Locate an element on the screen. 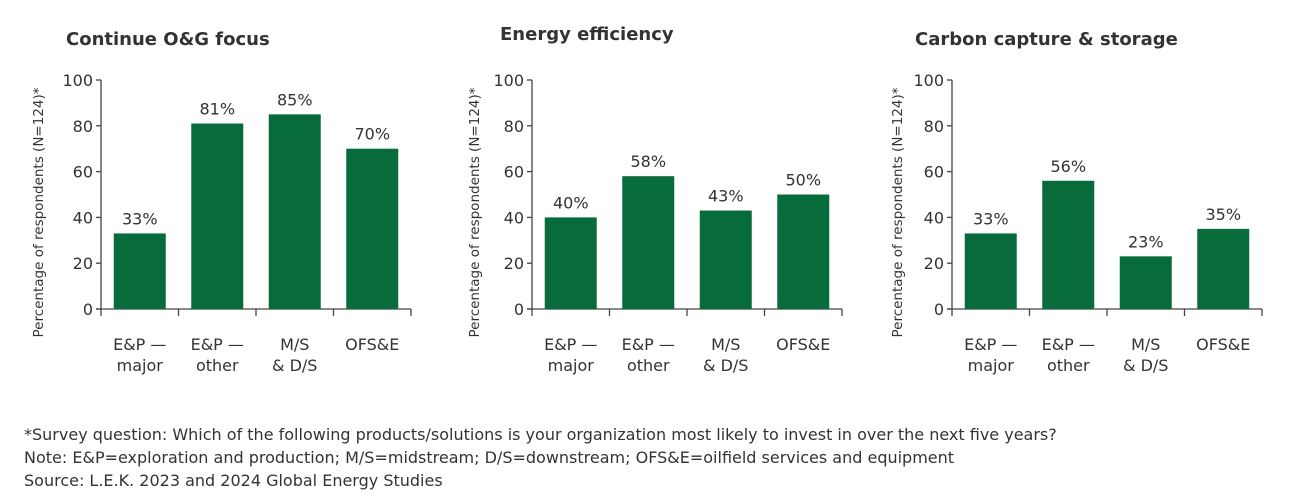  chart-3-data-label: 35% is located at coordinates (1223, 214).